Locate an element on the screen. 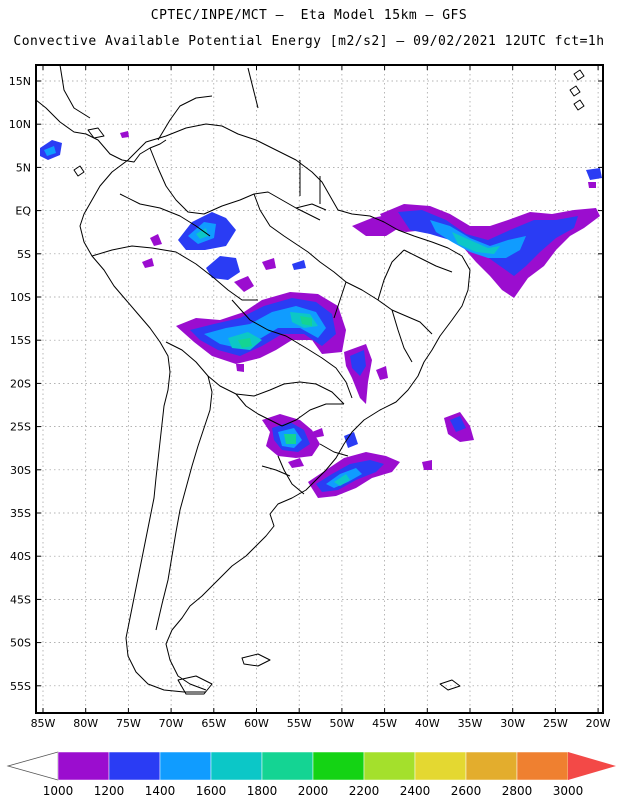 This screenshot has height=800, width=618. lon-label-65W: 65W is located at coordinates (213, 723).